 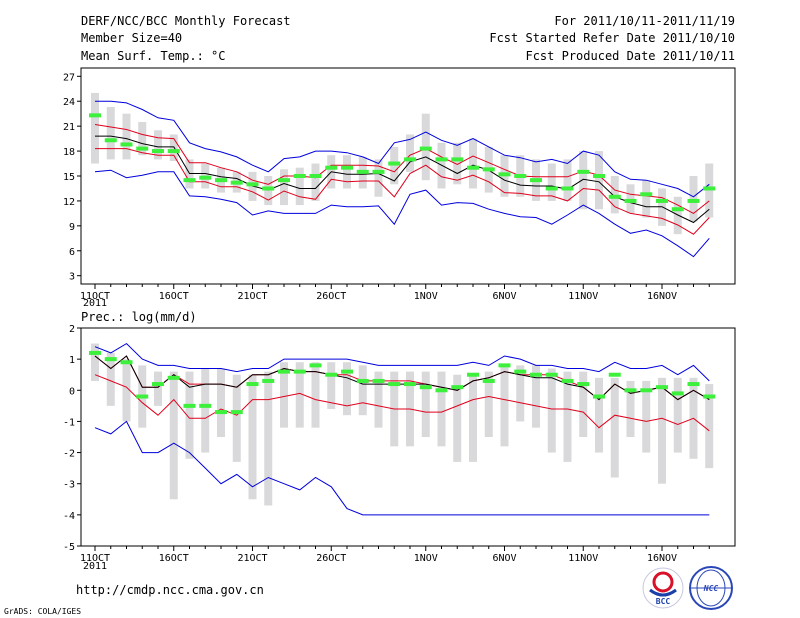 I want to click on mean-10/14, so click(x=142, y=396).